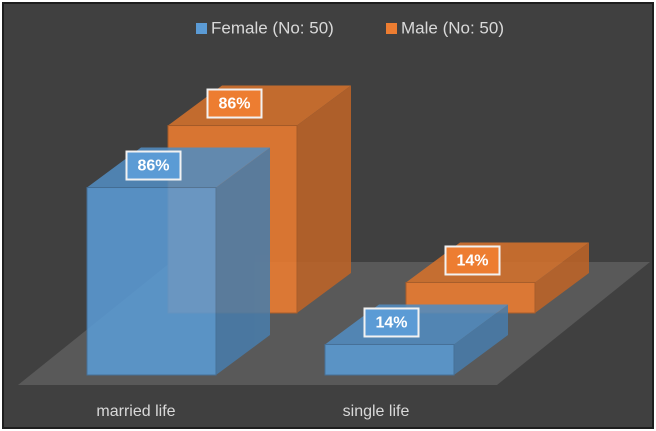 The width and height of the screenshot is (656, 431). What do you see at coordinates (272, 27) in the screenshot?
I see `legend-label: Female (No: 50)` at bounding box center [272, 27].